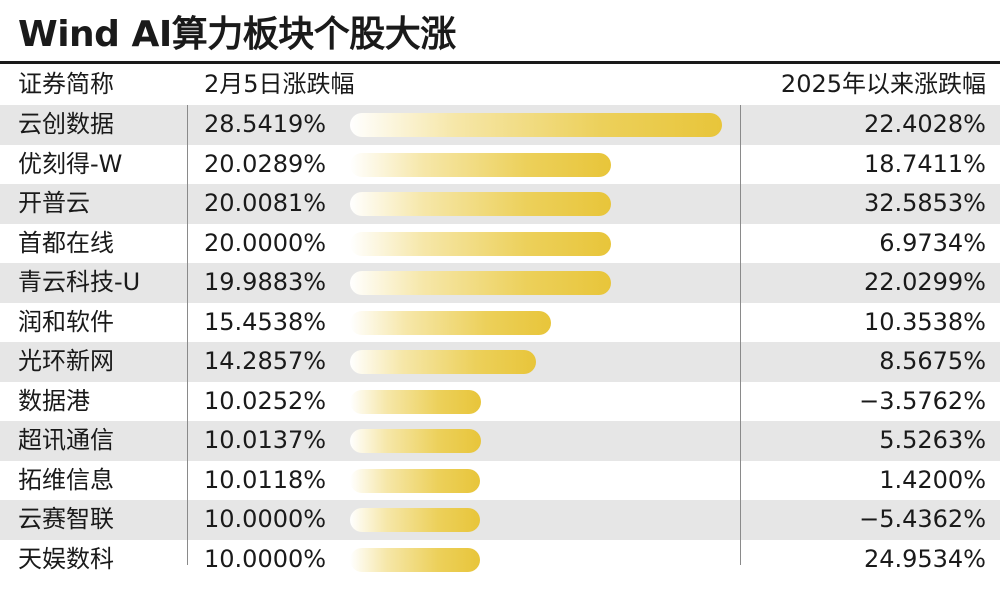 The width and height of the screenshot is (1000, 615). What do you see at coordinates (79, 282) in the screenshot?
I see `security-name: 青云科技-U` at bounding box center [79, 282].